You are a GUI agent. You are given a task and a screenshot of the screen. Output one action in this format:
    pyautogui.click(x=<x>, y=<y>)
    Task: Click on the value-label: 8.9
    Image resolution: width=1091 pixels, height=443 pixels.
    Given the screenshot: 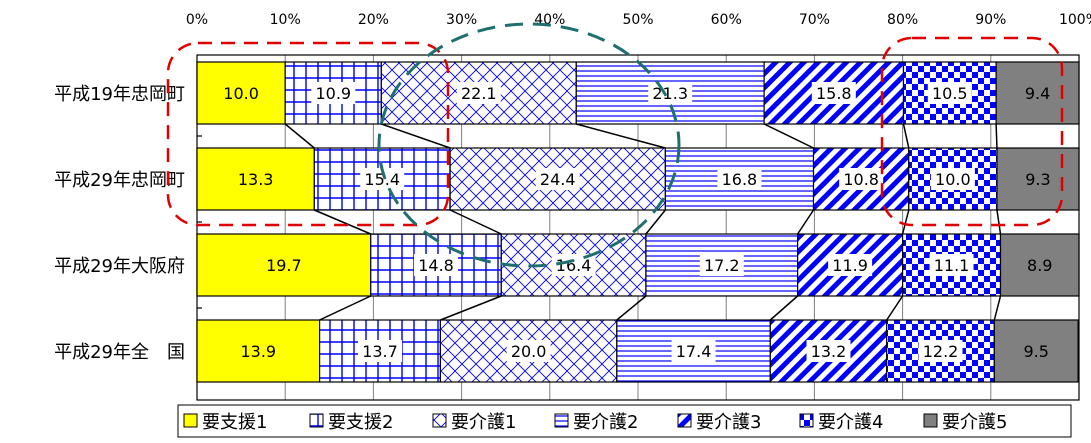 What is the action you would take?
    pyautogui.click(x=1039, y=265)
    